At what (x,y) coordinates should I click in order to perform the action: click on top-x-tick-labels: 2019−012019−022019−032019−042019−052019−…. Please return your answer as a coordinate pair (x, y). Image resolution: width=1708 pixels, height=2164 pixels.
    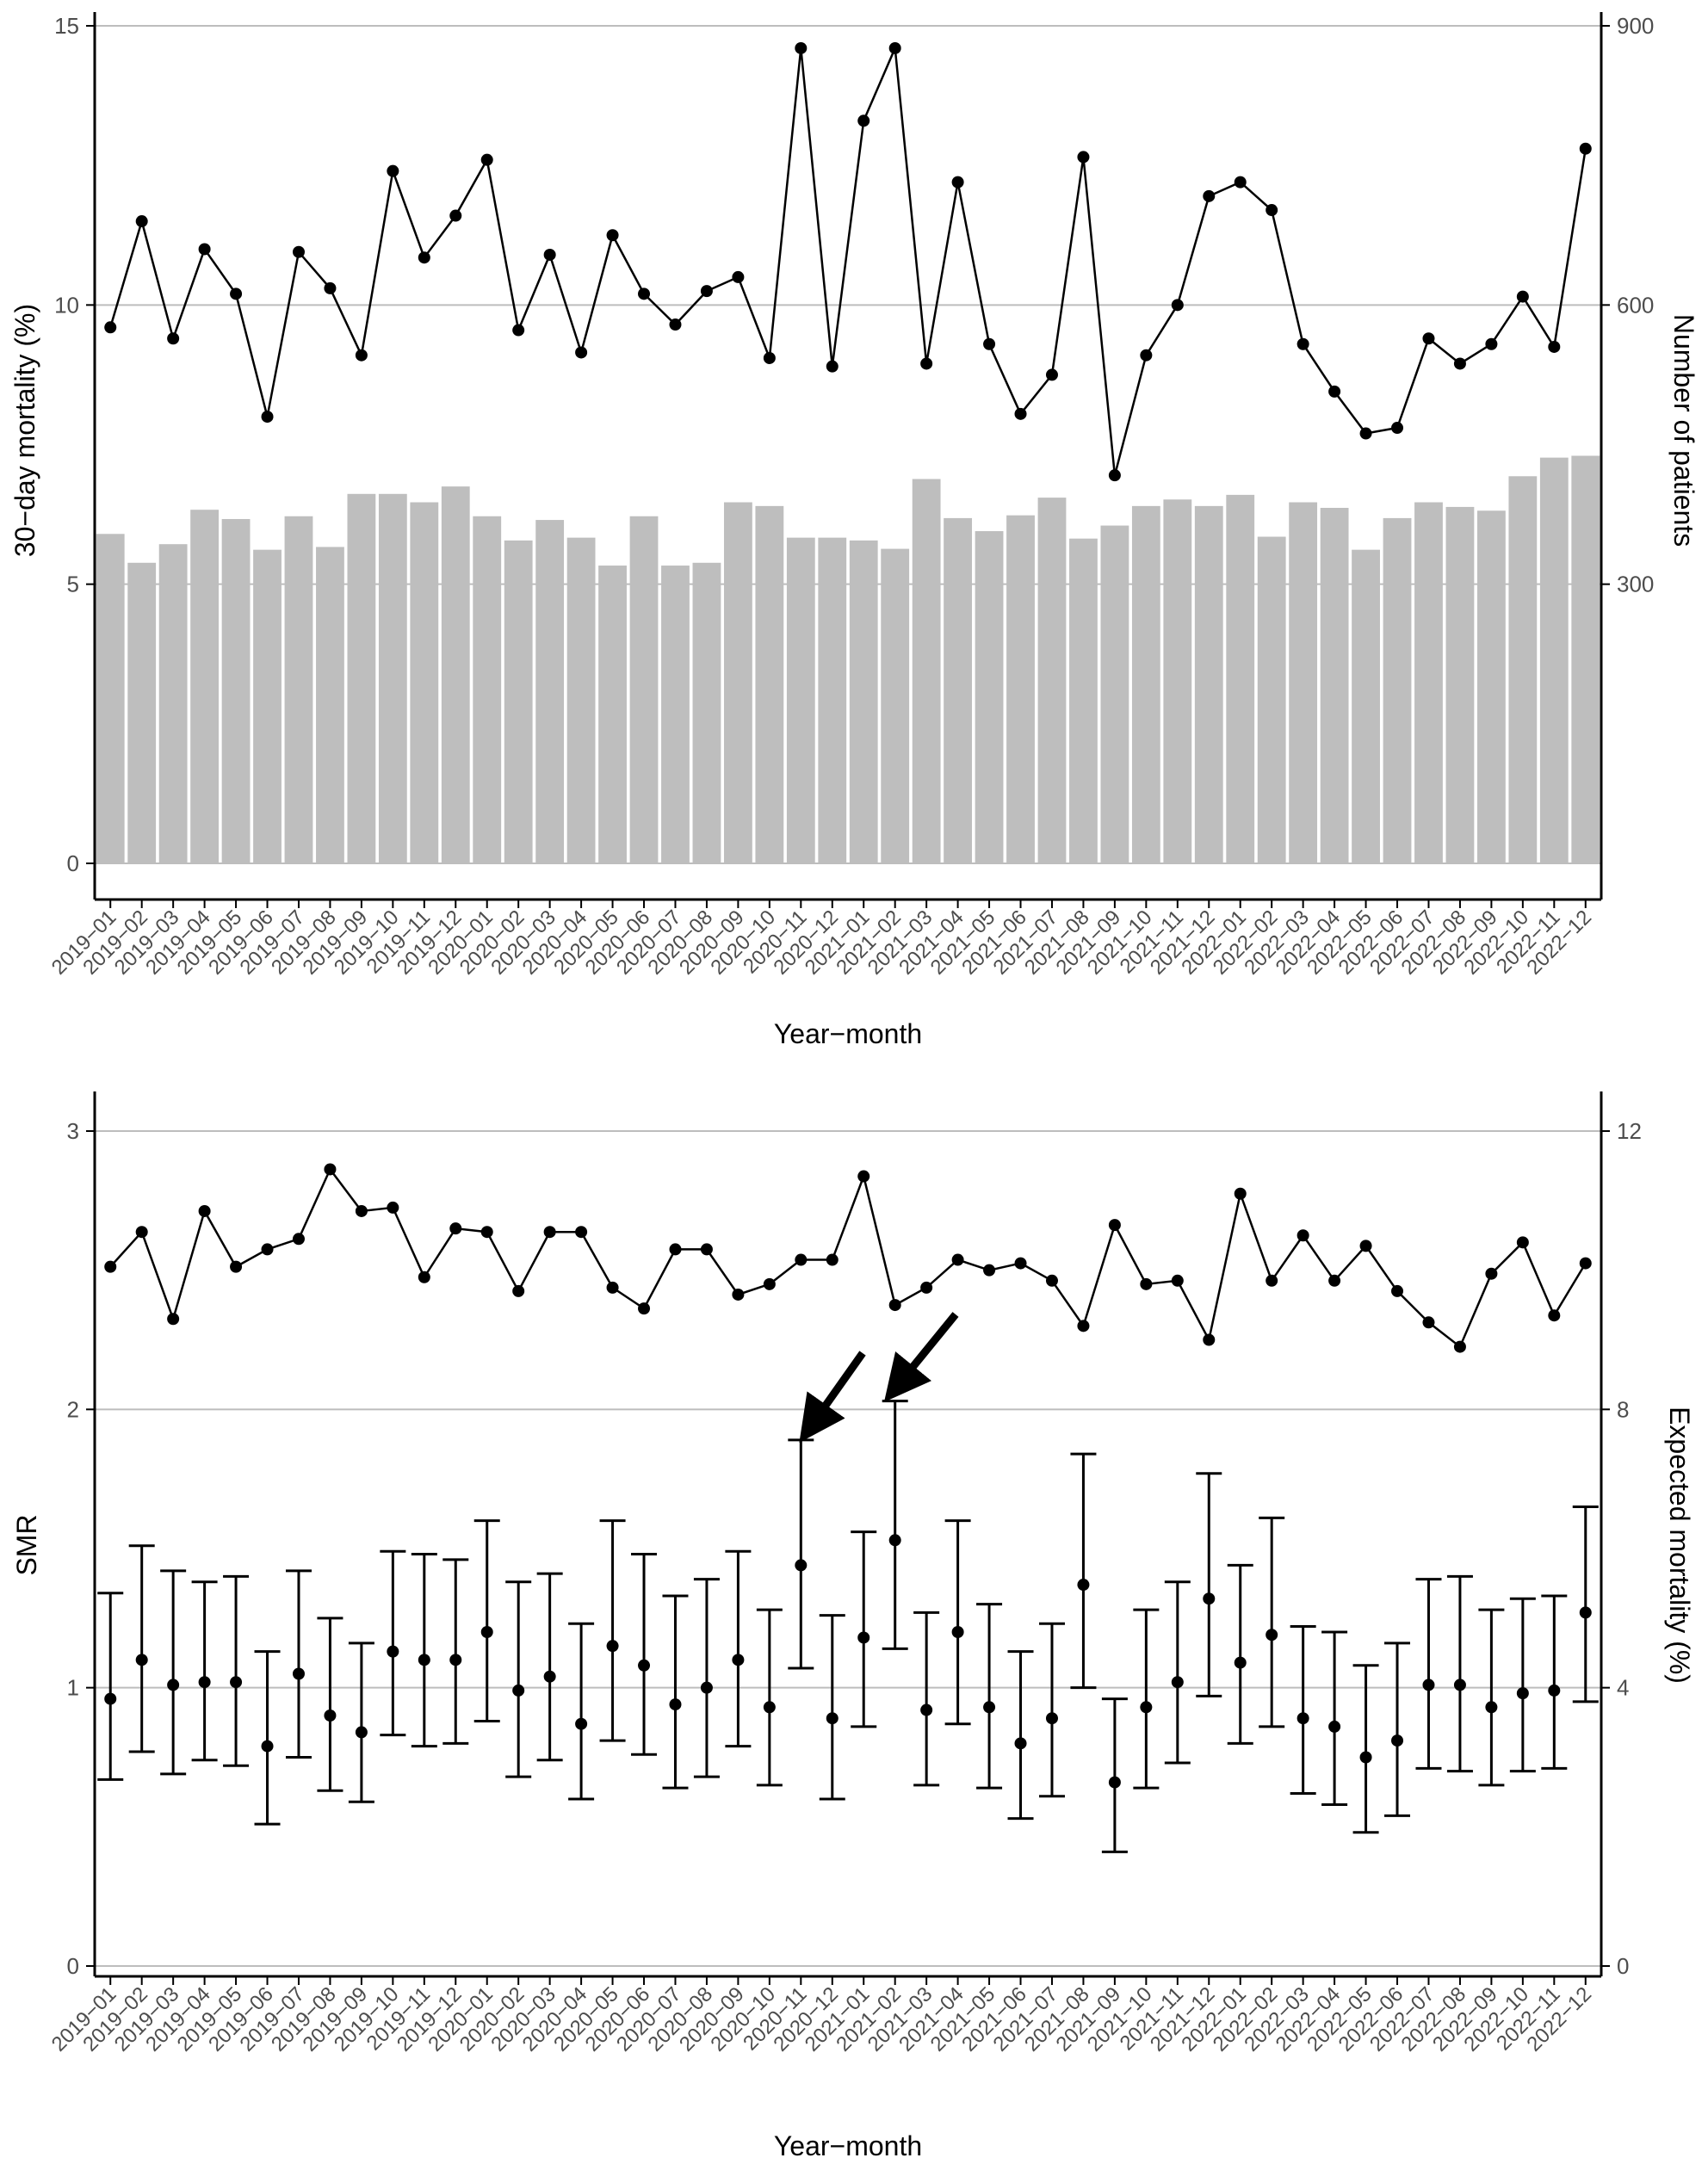
    Looking at the image, I should click on (821, 940).